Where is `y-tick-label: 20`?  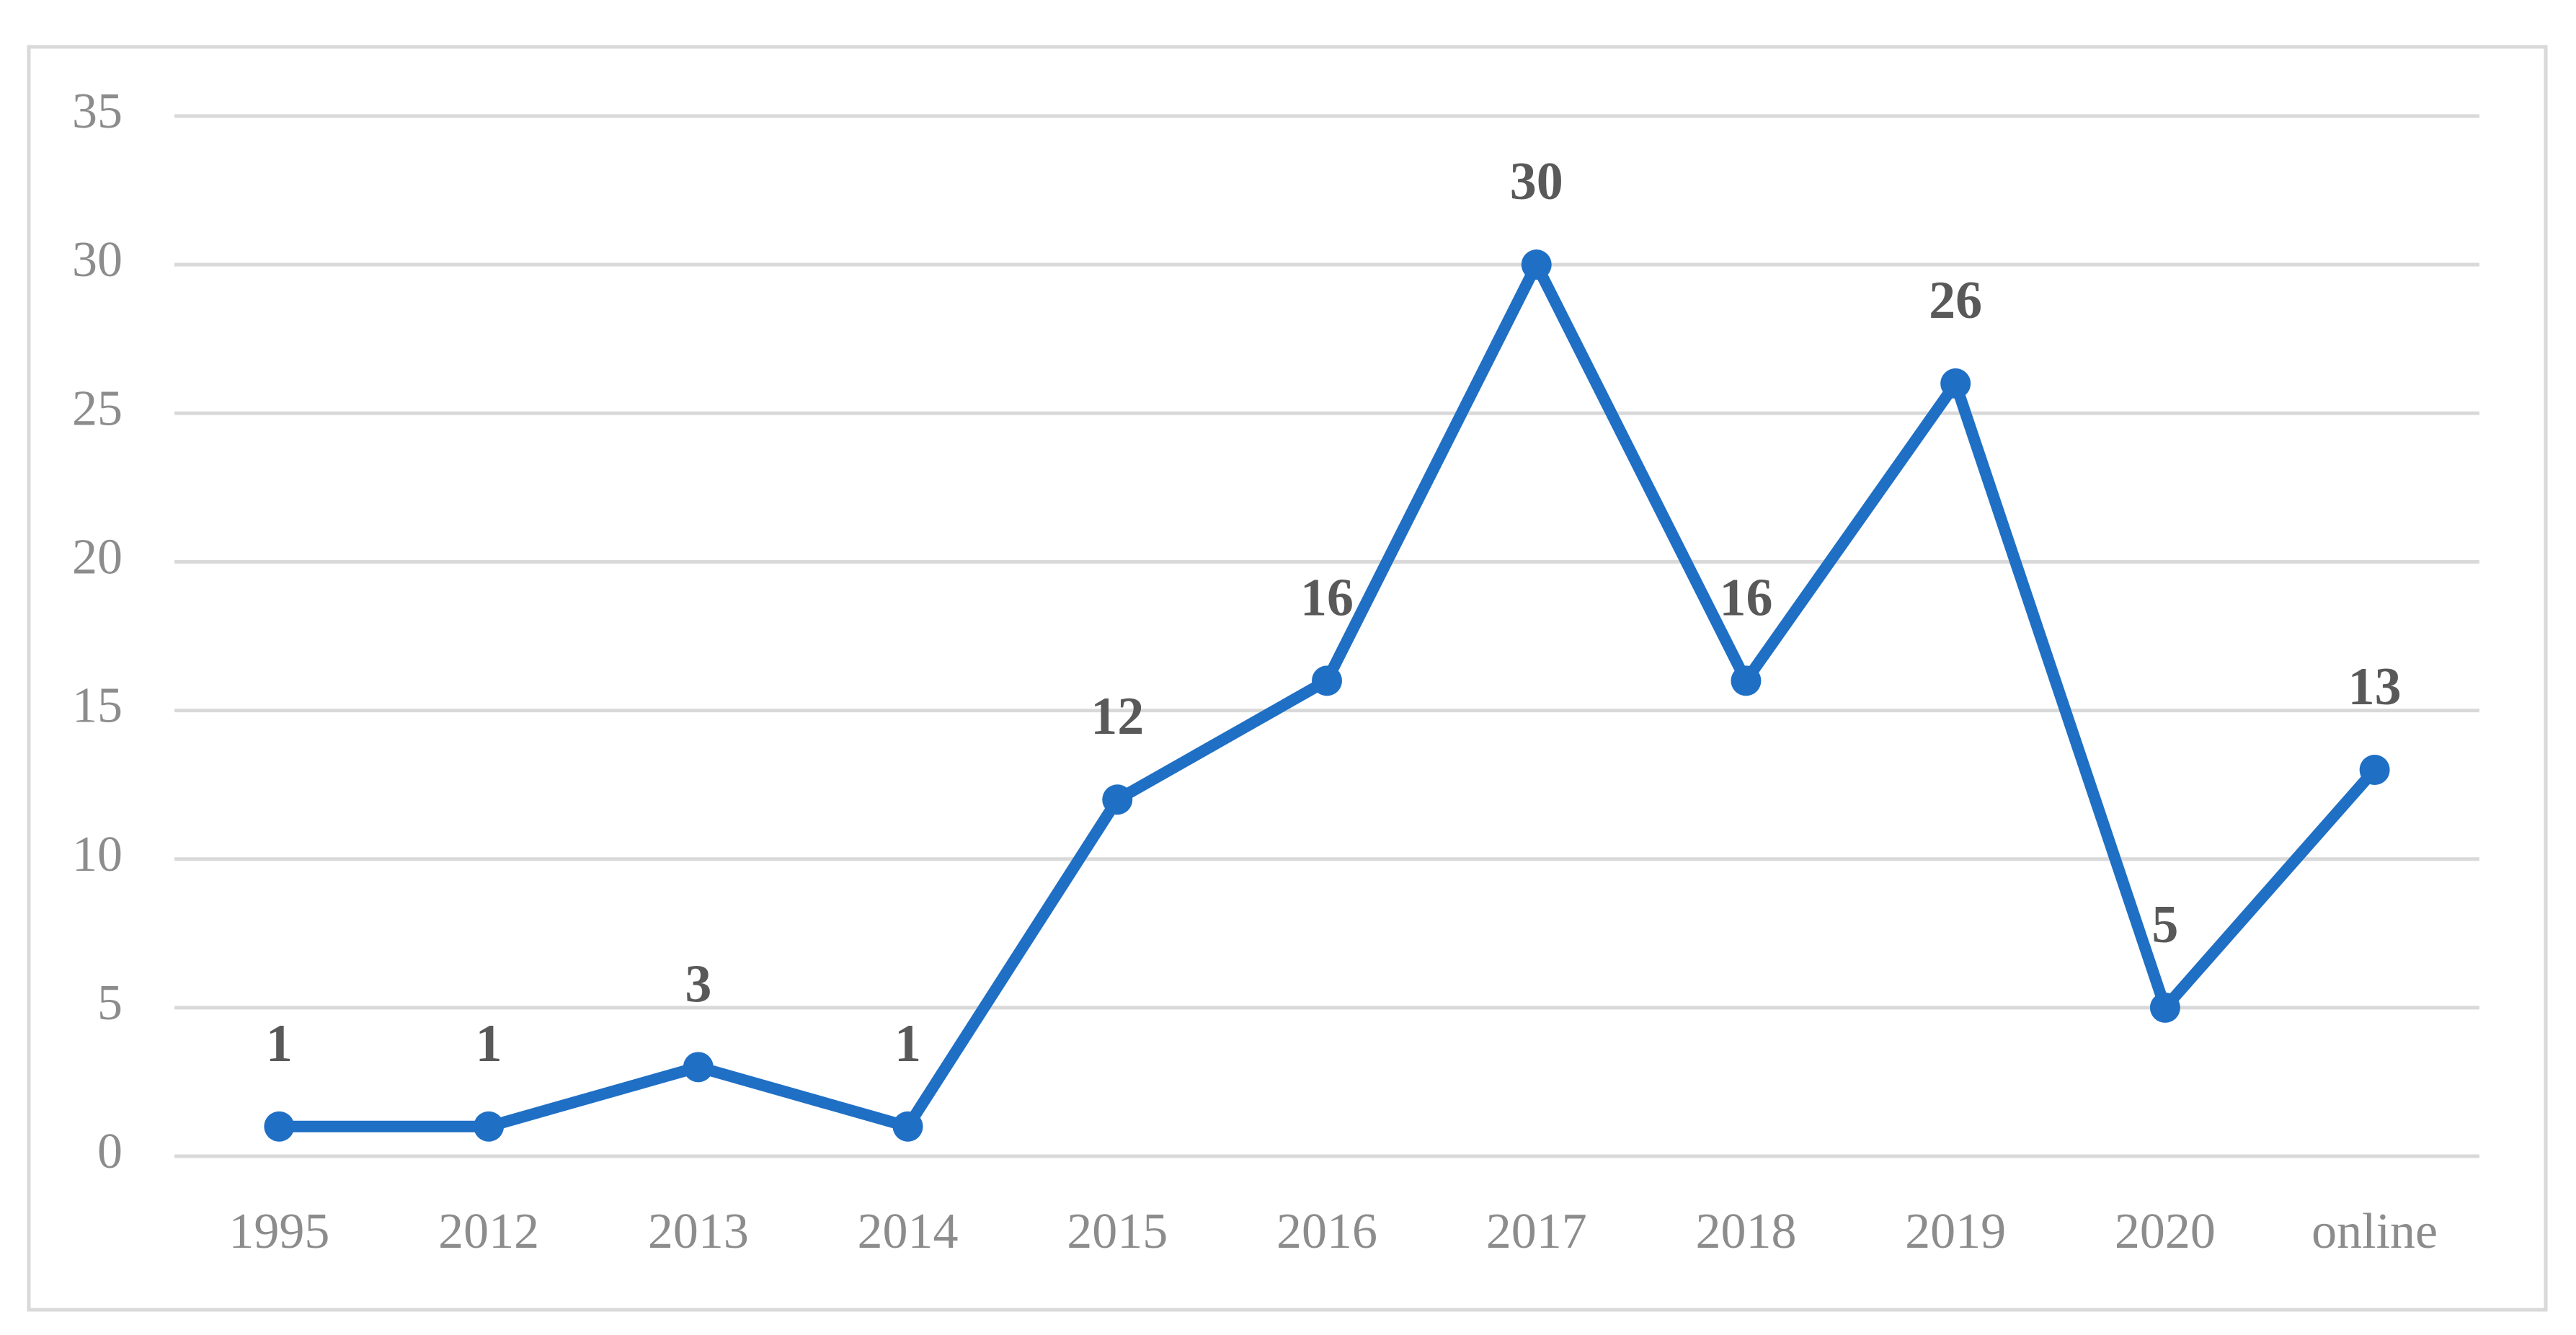 y-tick-label: 20 is located at coordinates (97, 557).